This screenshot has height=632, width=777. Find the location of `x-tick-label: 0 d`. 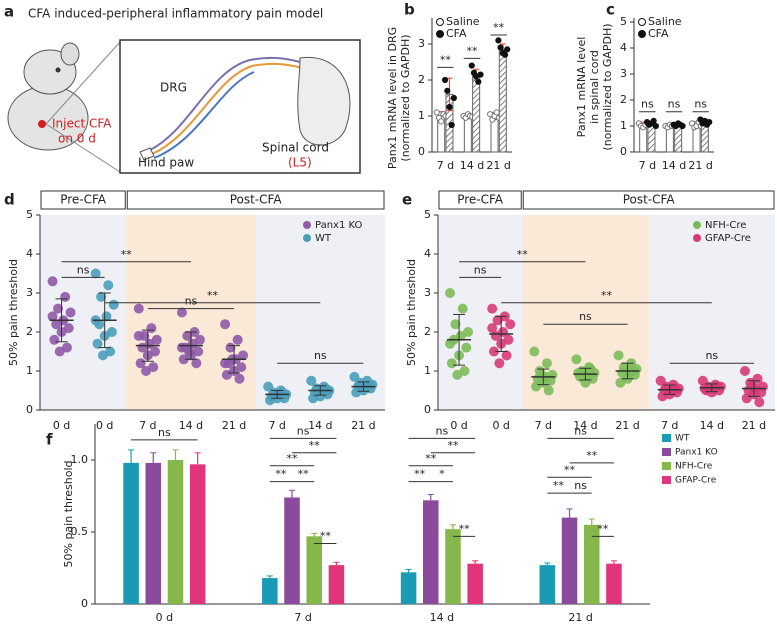

x-tick-label: 0 d is located at coordinates (164, 617).